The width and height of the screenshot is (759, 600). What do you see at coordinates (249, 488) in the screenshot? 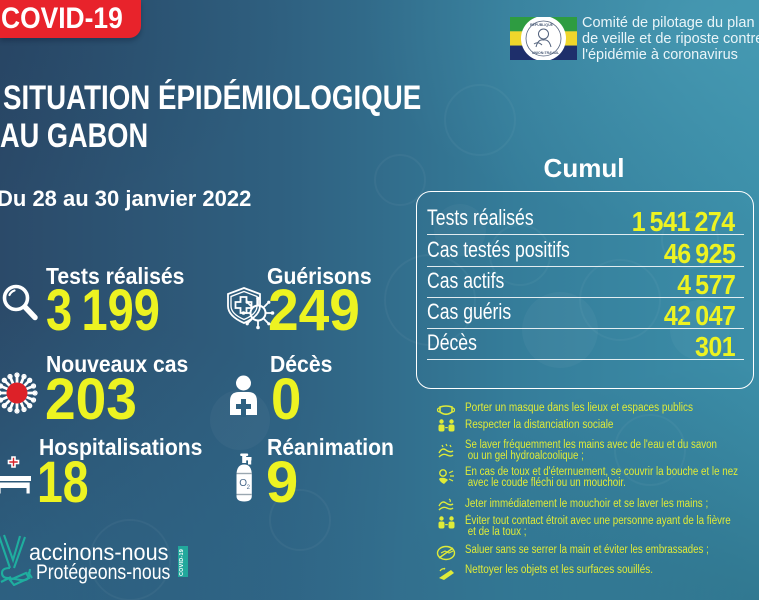
I see `svg-text: 2` at bounding box center [249, 488].